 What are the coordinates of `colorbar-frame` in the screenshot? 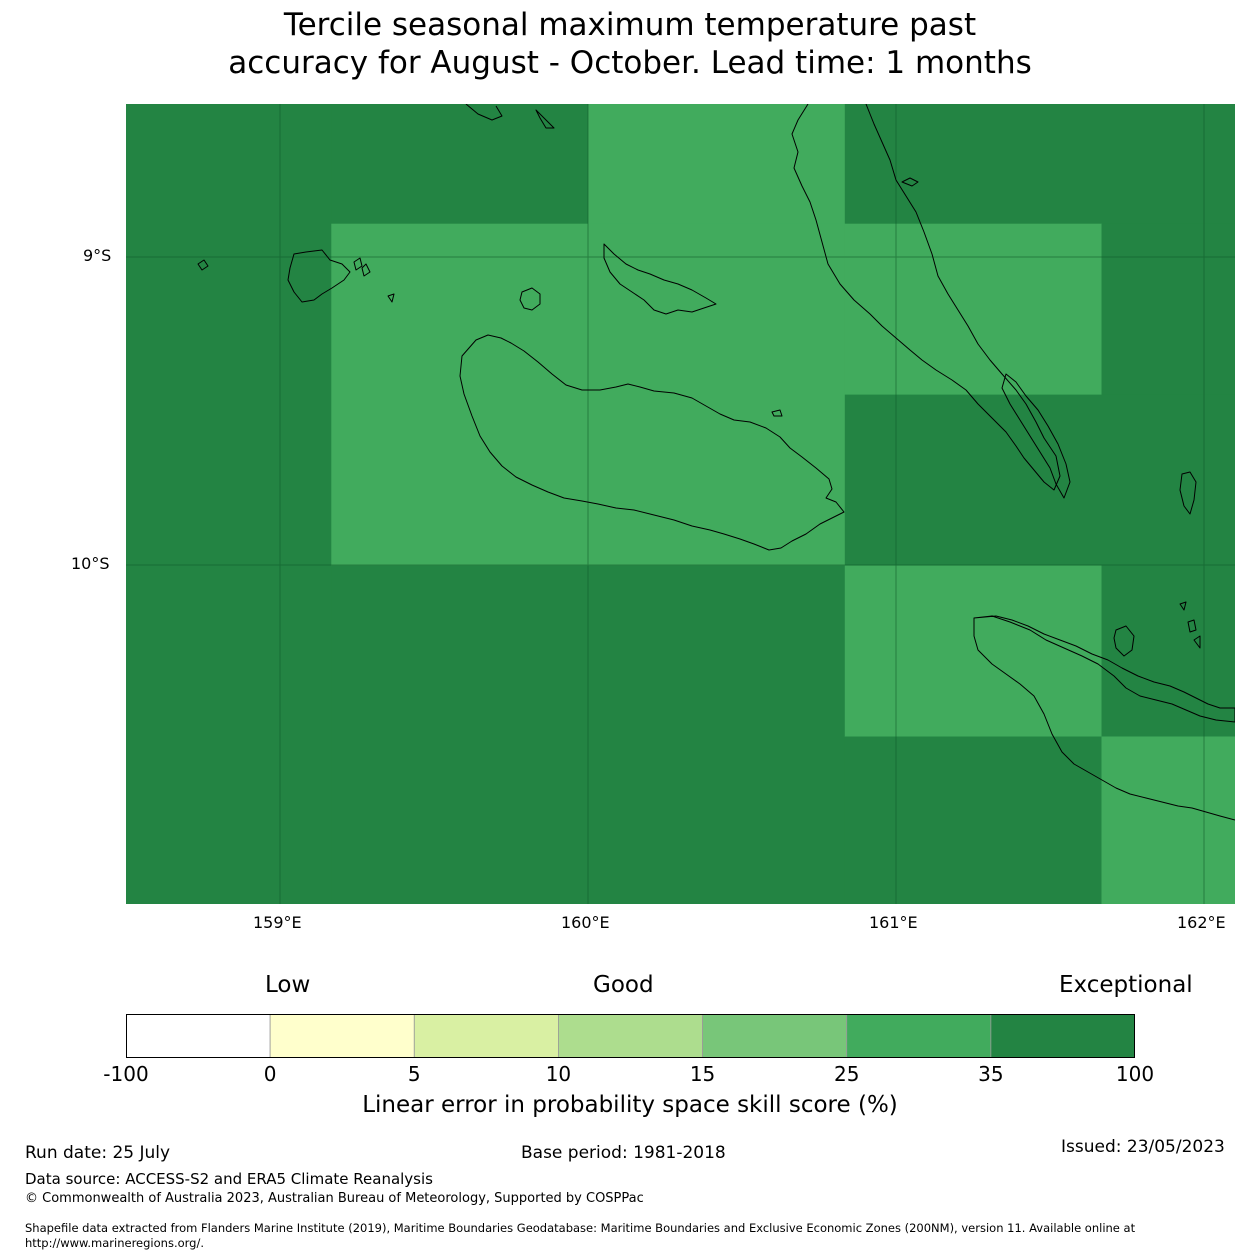 It's located at (630, 1036).